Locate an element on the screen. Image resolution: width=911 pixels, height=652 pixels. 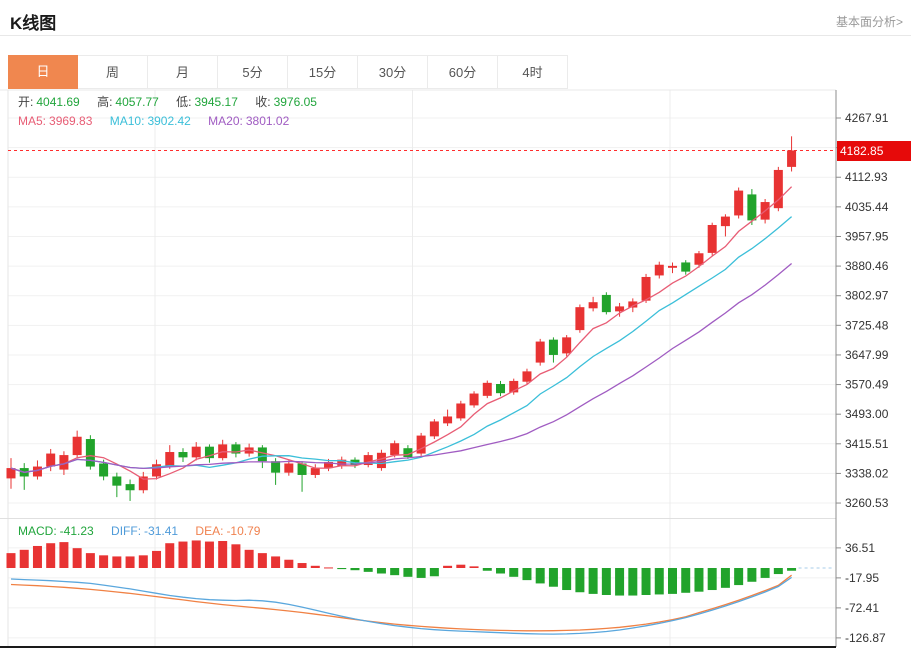
svg-text: 3647.99 is located at coordinates (867, 355).